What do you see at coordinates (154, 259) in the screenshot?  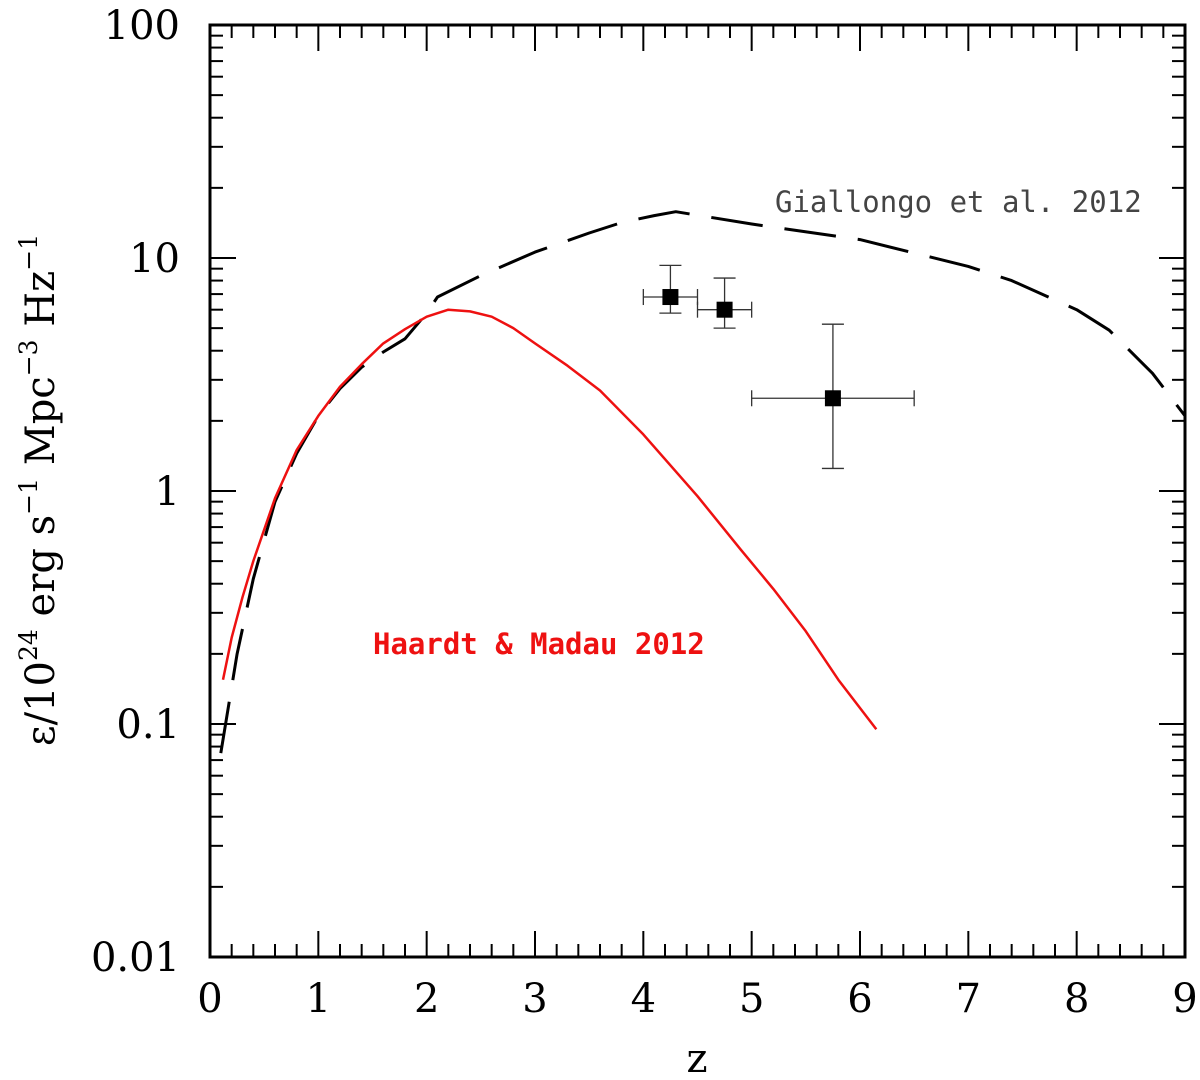 I see `y-tick-label: 10` at bounding box center [154, 259].